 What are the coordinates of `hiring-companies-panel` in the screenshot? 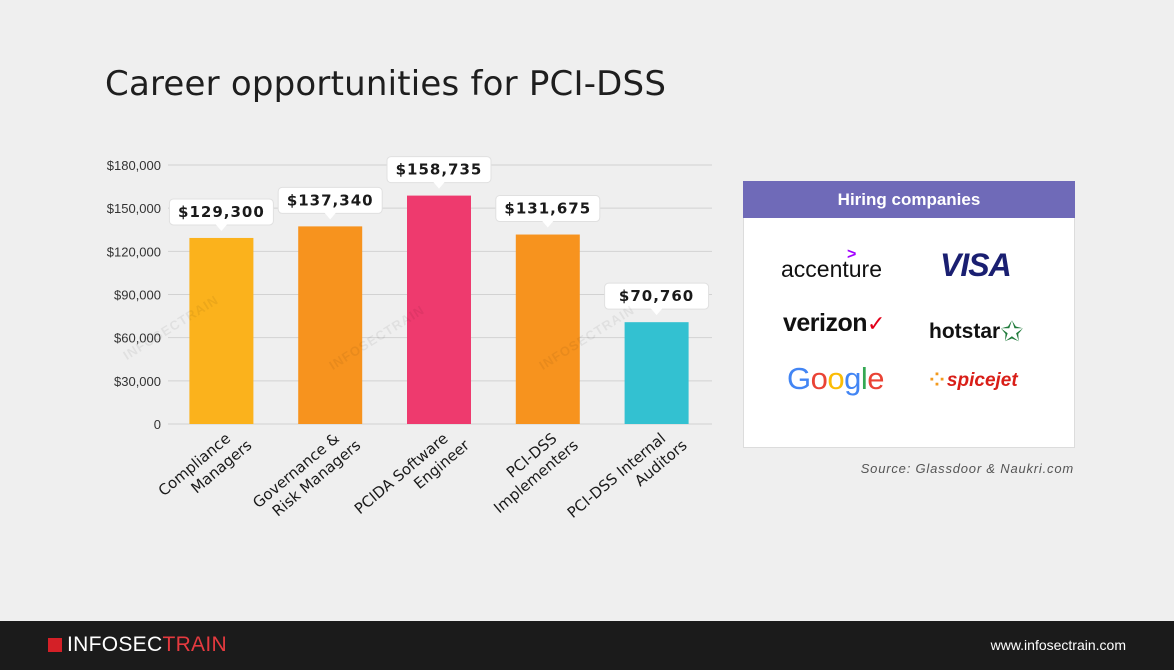 It's located at (909, 314).